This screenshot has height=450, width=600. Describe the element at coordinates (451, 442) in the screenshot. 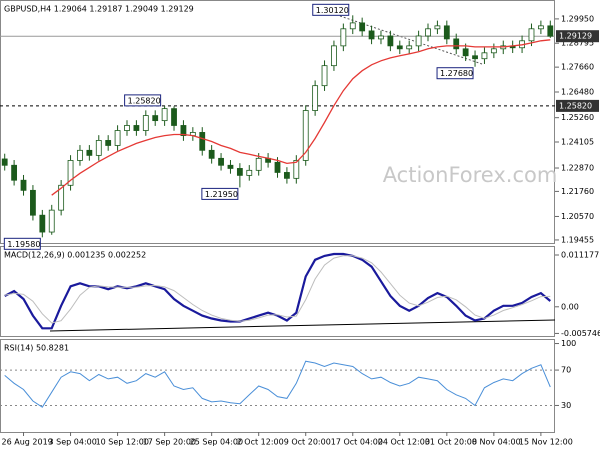

I see `x-tick-label: 31 Oct 20:00` at that location.